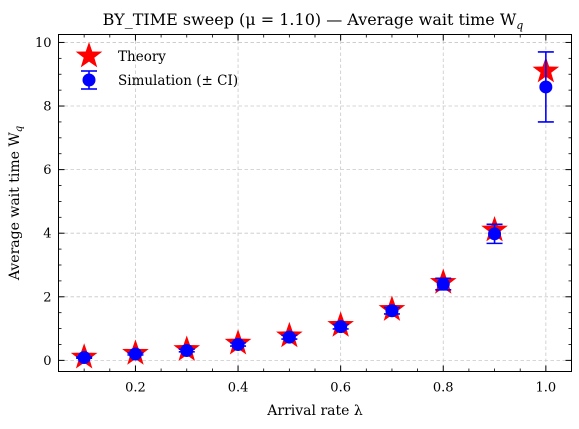  I want to click on x-tick-label: 0.8, so click(443, 388).